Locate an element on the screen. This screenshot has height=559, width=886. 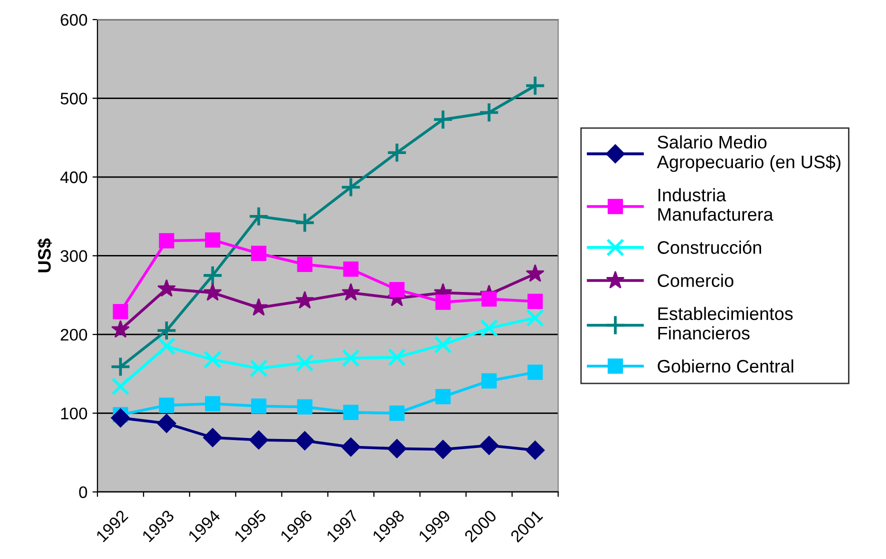
y-tick-label: 300 is located at coordinates (74, 256).